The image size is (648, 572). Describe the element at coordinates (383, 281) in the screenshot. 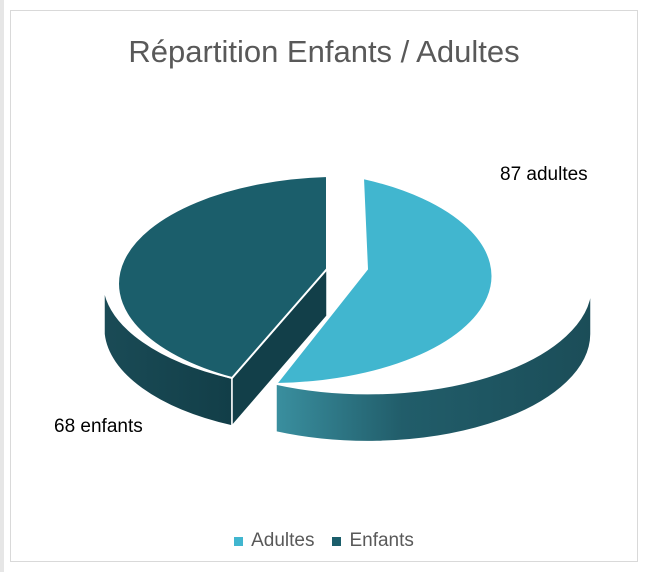

I see `adultes-slice` at that location.